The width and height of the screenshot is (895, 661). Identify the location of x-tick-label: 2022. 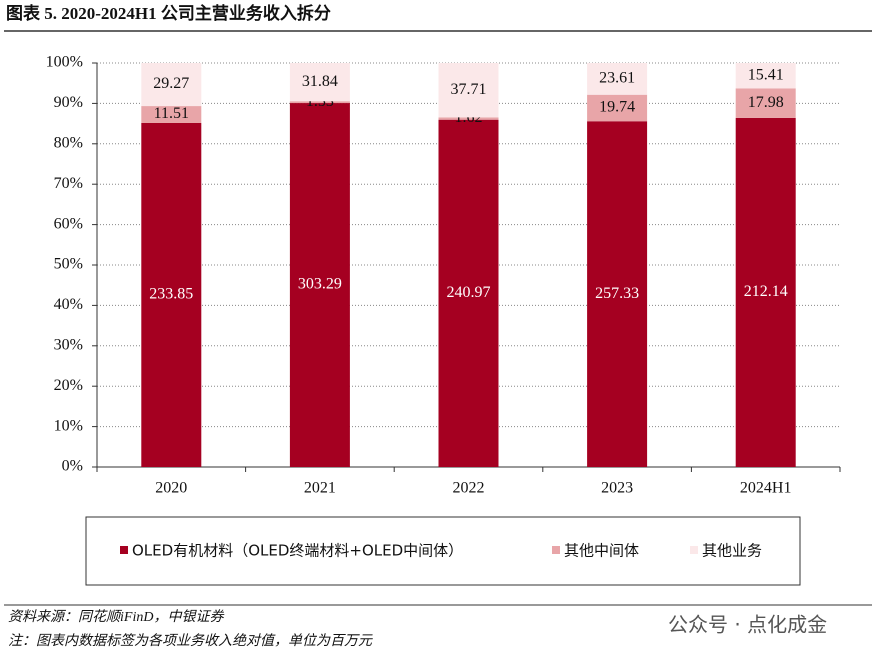
(469, 488).